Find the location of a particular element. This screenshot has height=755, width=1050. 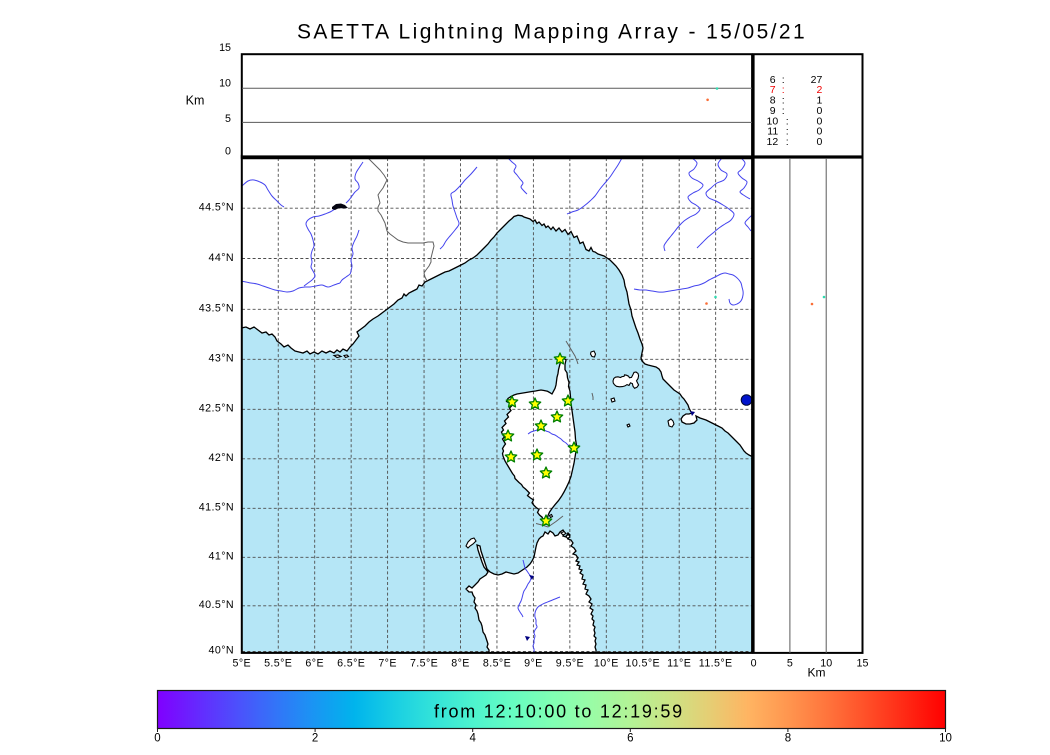

svg-text: 27 is located at coordinates (817, 80).